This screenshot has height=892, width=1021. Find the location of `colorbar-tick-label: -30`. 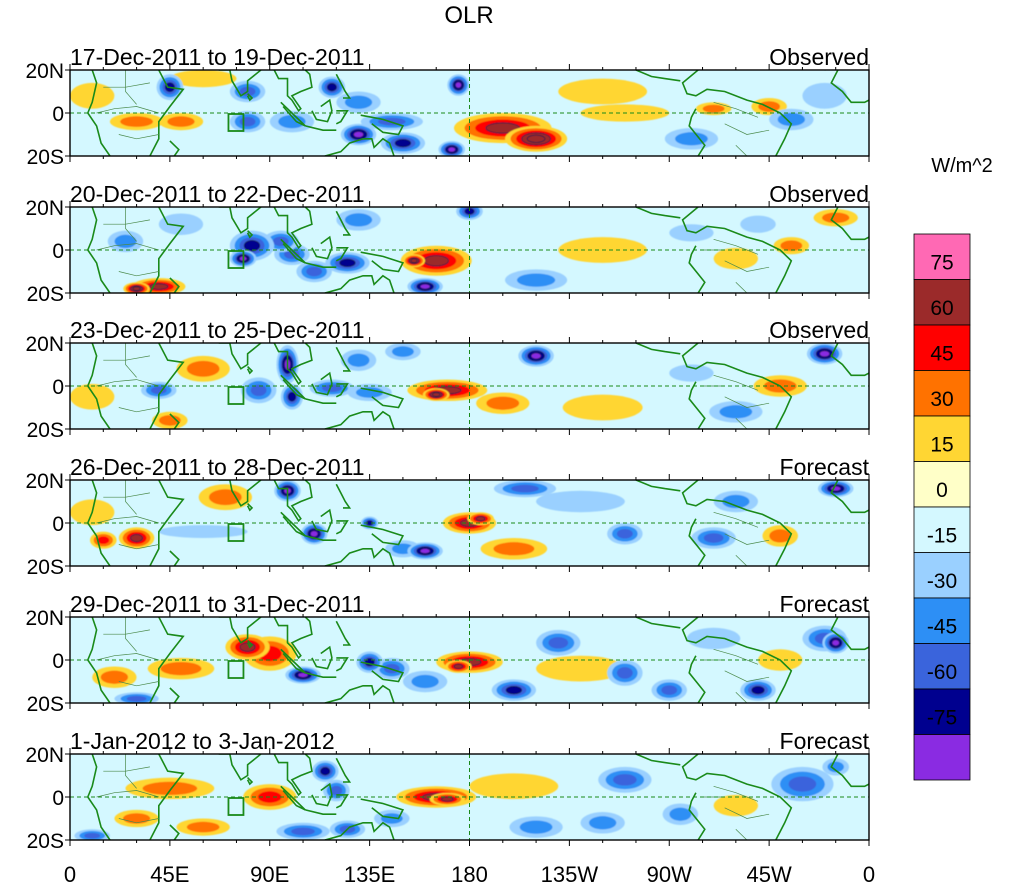

colorbar-tick-label: -30 is located at coordinates (942, 581).